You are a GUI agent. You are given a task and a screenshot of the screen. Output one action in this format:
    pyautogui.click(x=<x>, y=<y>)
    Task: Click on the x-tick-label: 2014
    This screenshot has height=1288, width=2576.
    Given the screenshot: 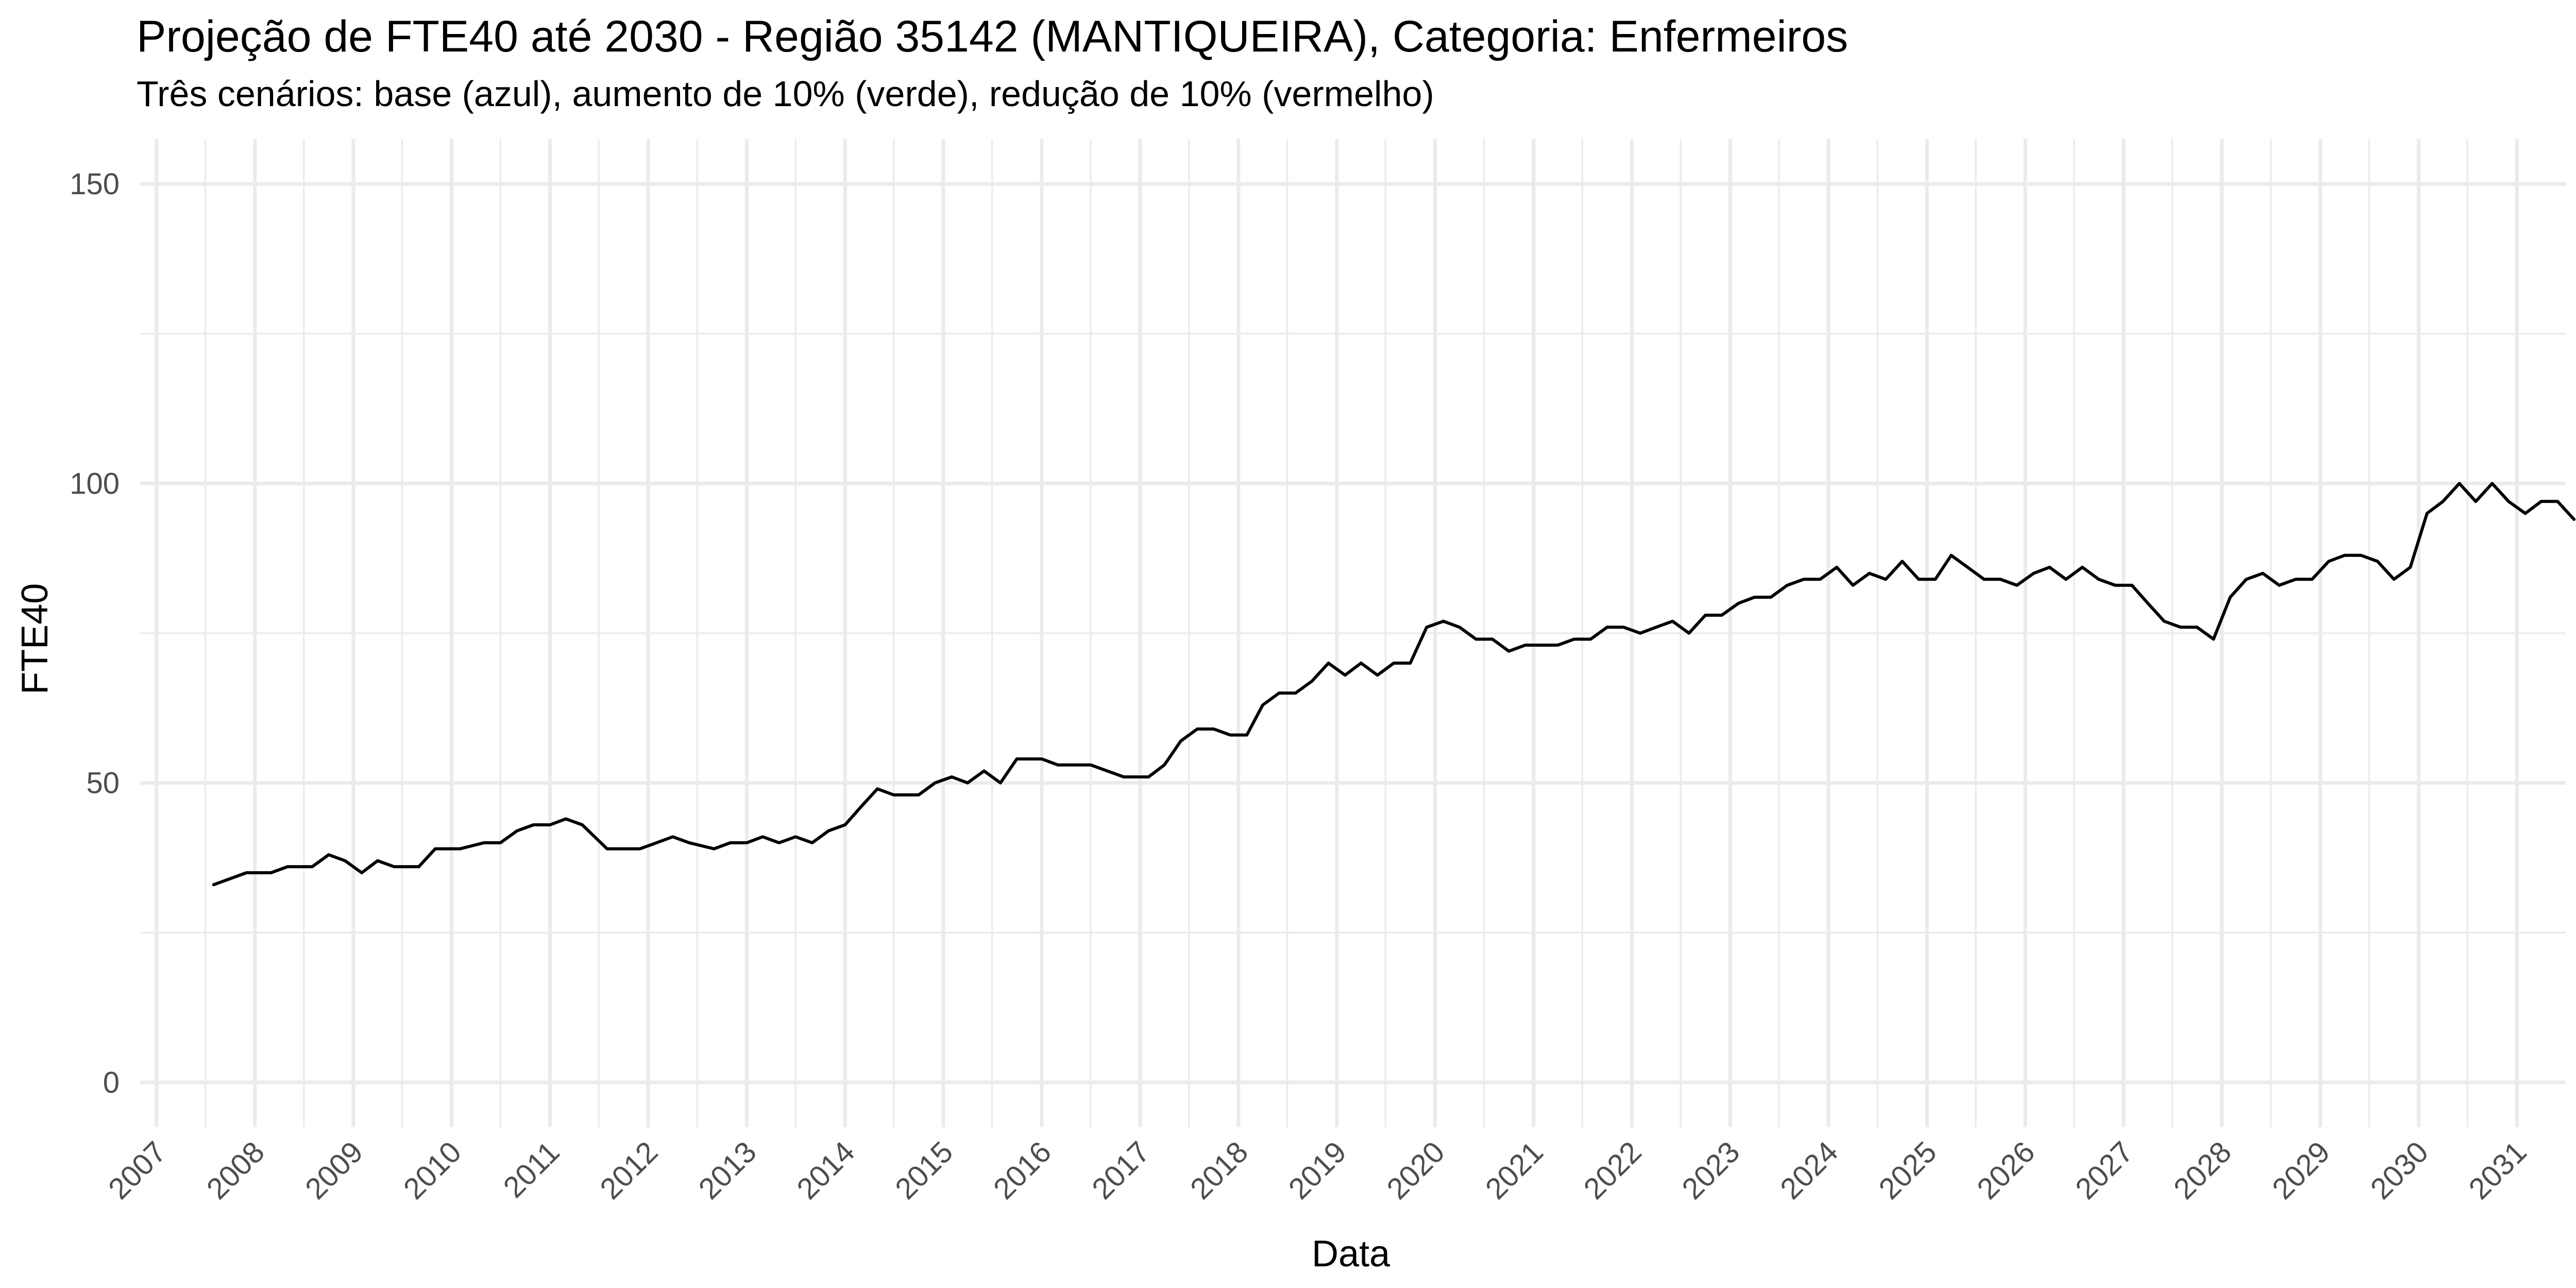 What is the action you would take?
    pyautogui.click(x=825, y=1170)
    